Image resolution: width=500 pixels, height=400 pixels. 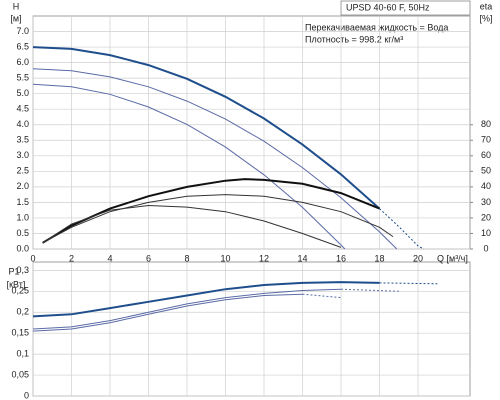 I want to click on y-tick-label: 3.5, so click(x=22, y=140).